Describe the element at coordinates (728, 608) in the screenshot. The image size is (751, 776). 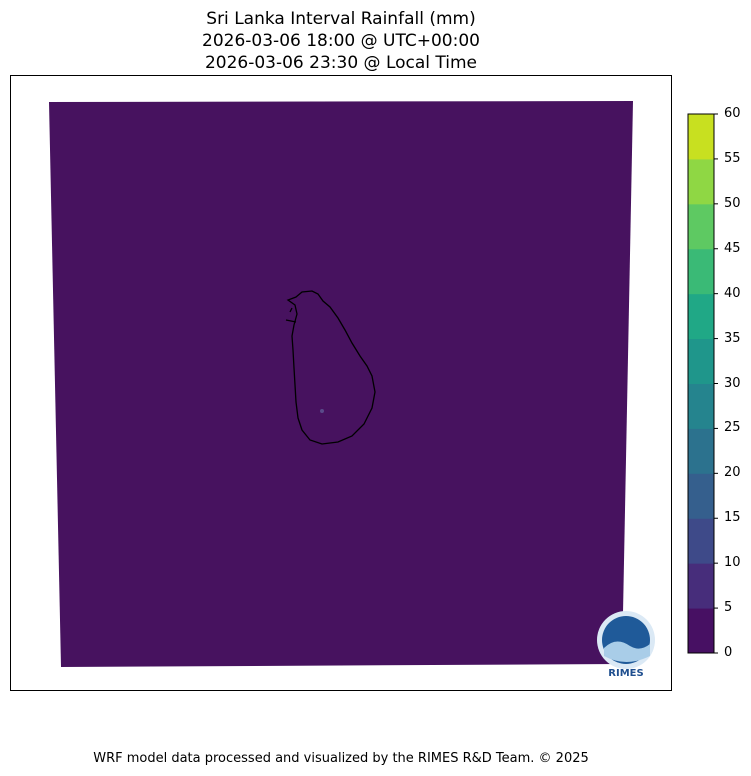
I see `colorbar-tick-label: 5` at that location.